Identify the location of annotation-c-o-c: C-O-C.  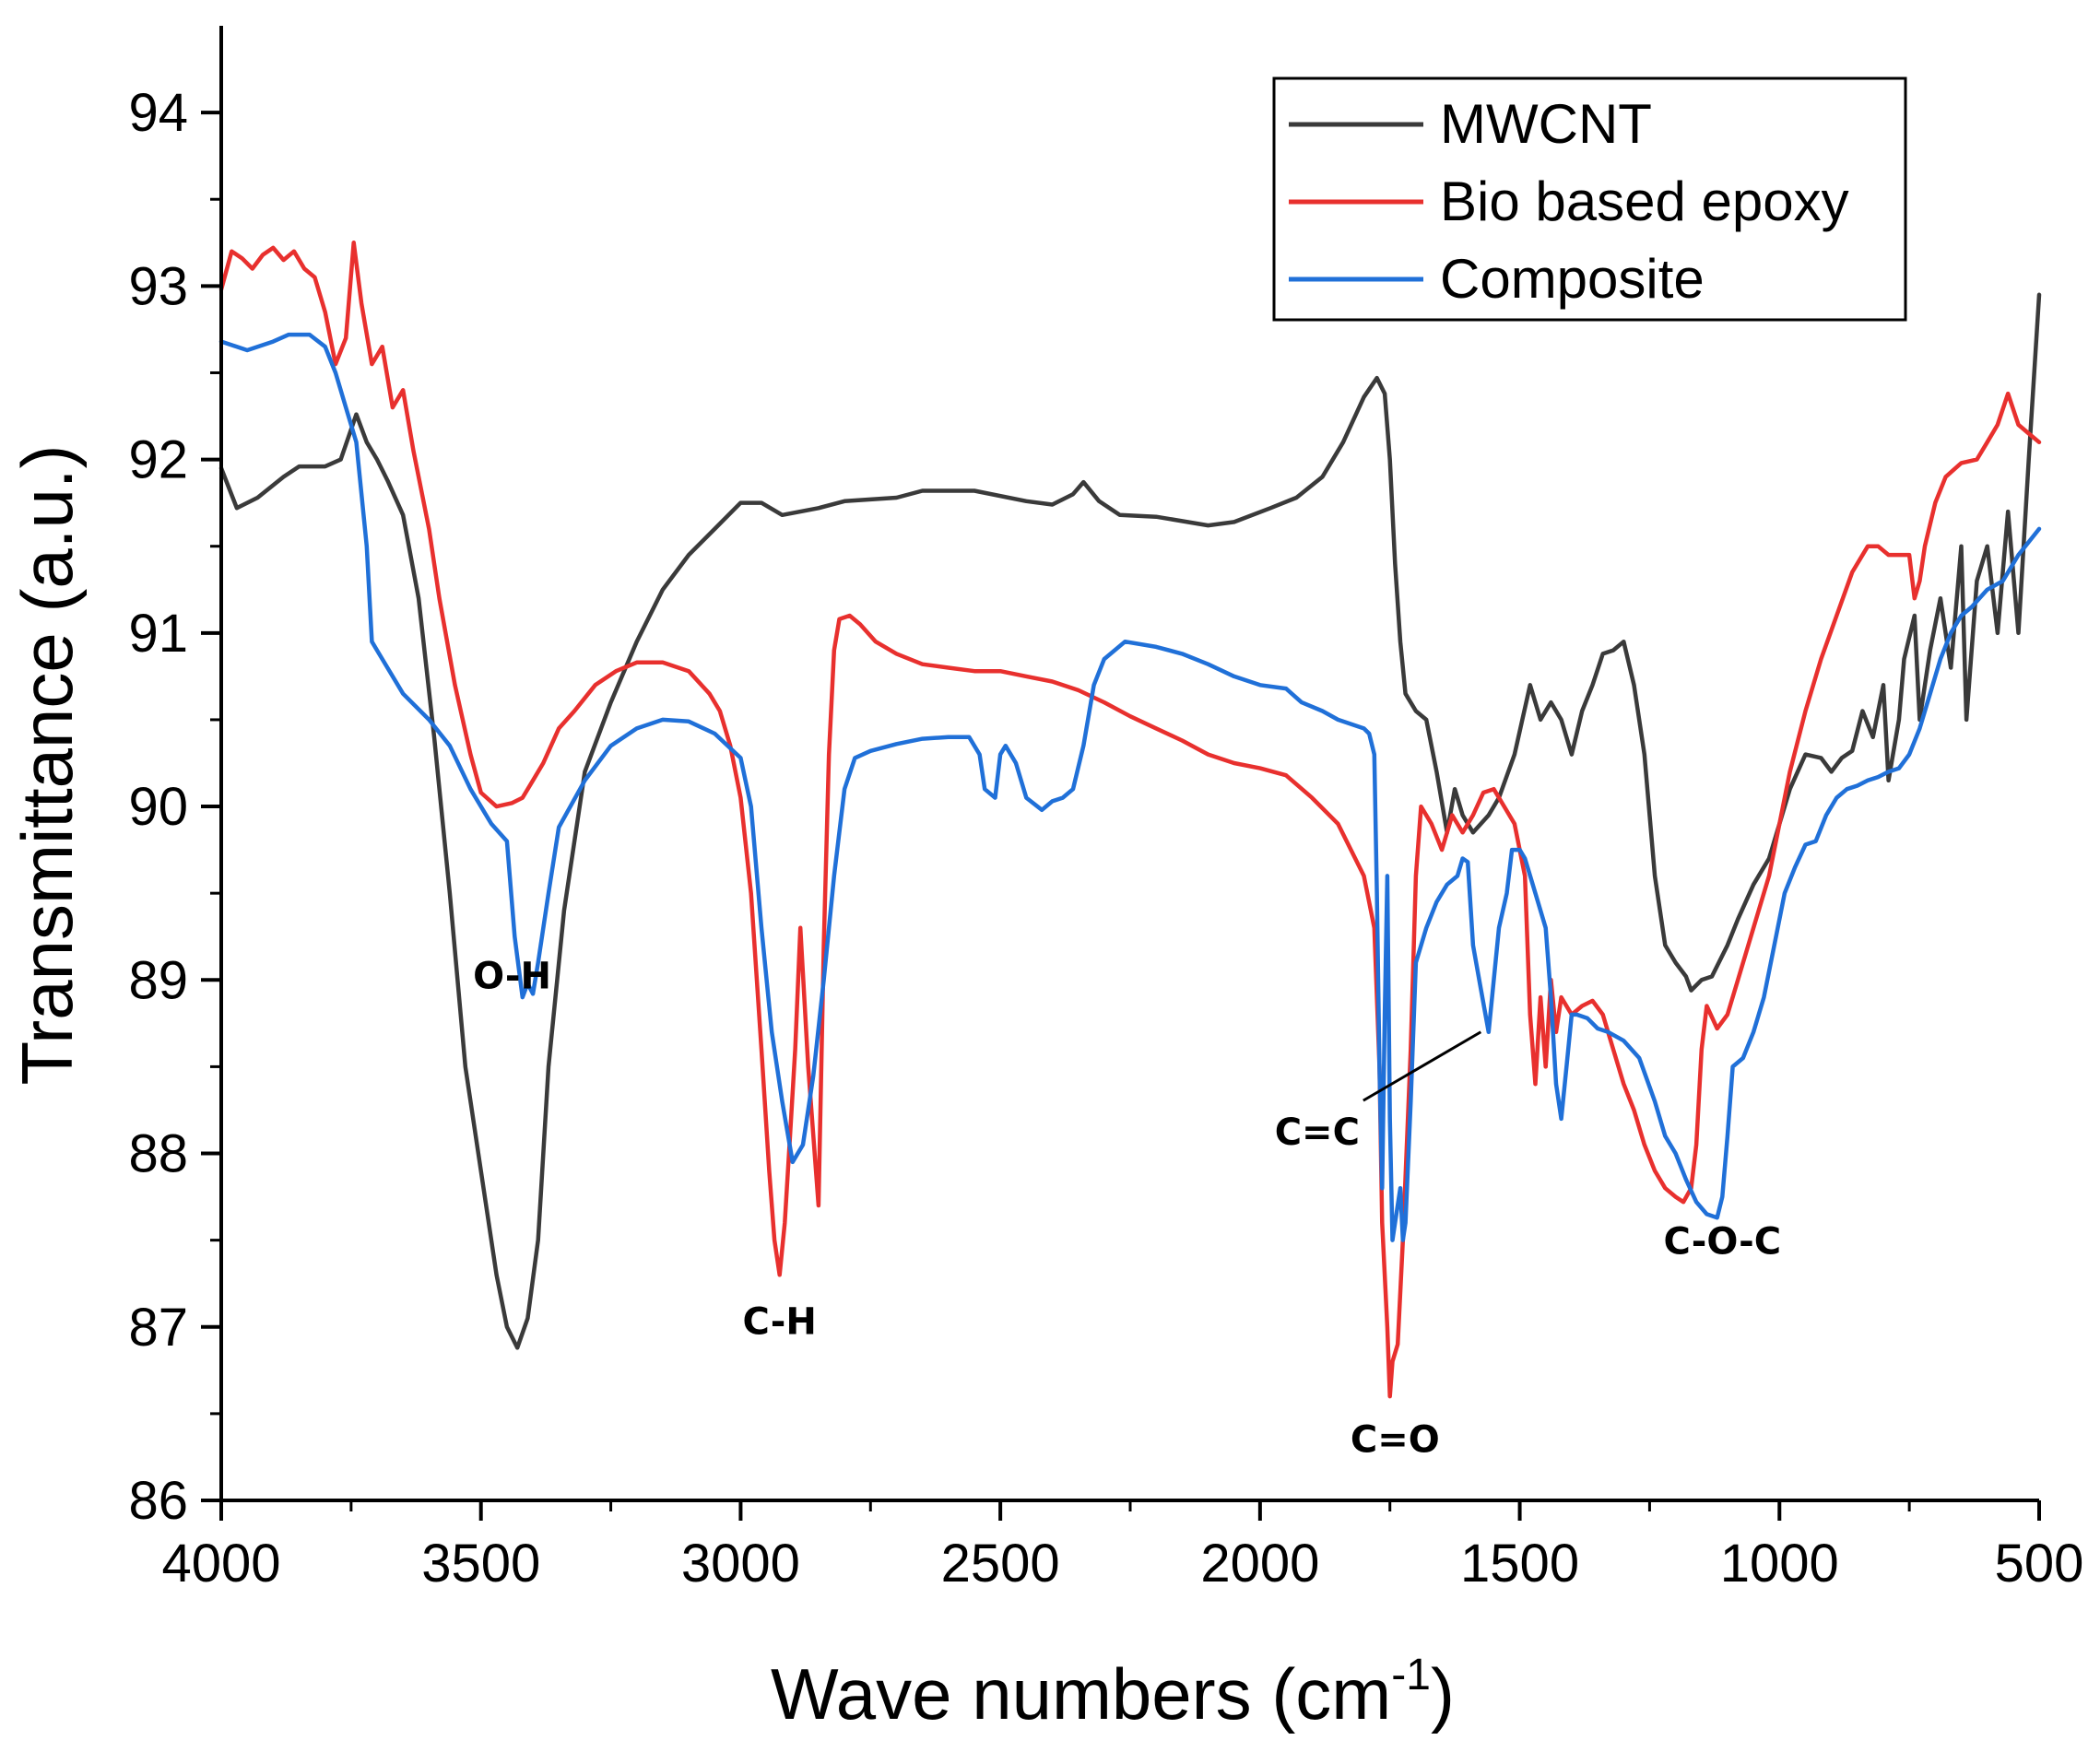
(1723, 1242).